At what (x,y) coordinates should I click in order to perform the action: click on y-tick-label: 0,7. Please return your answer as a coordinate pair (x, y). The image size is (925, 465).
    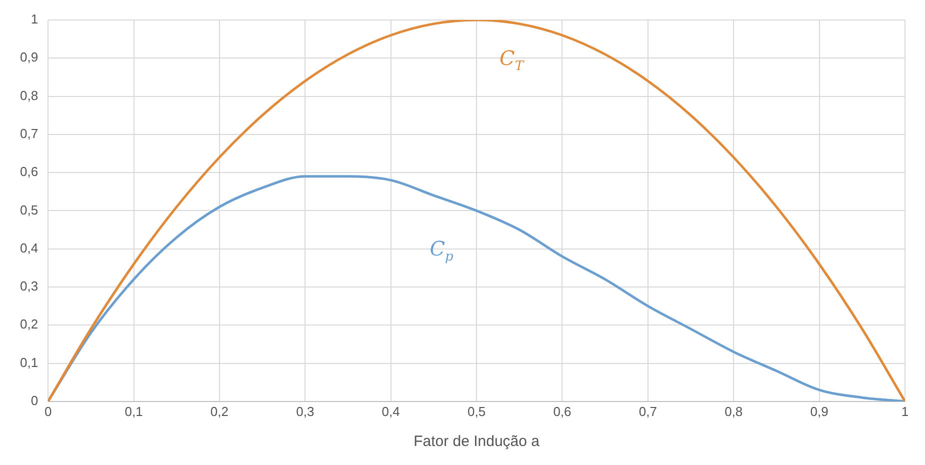
    Looking at the image, I should click on (29, 133).